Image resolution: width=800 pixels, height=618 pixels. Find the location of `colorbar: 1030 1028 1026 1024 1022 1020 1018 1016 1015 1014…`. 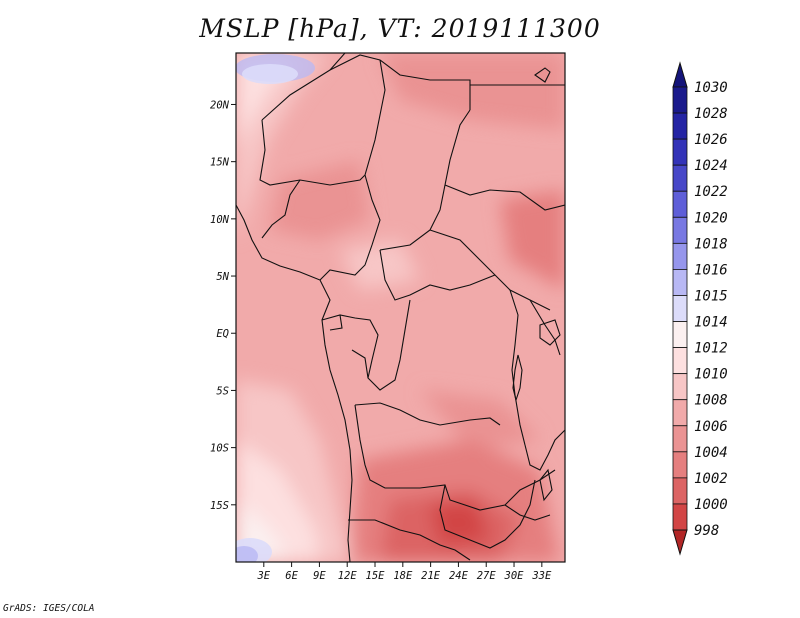

colorbar: 1030 1028 1026 1024 1022 1020 1018 1016 1015 1014… is located at coordinates (700, 308).